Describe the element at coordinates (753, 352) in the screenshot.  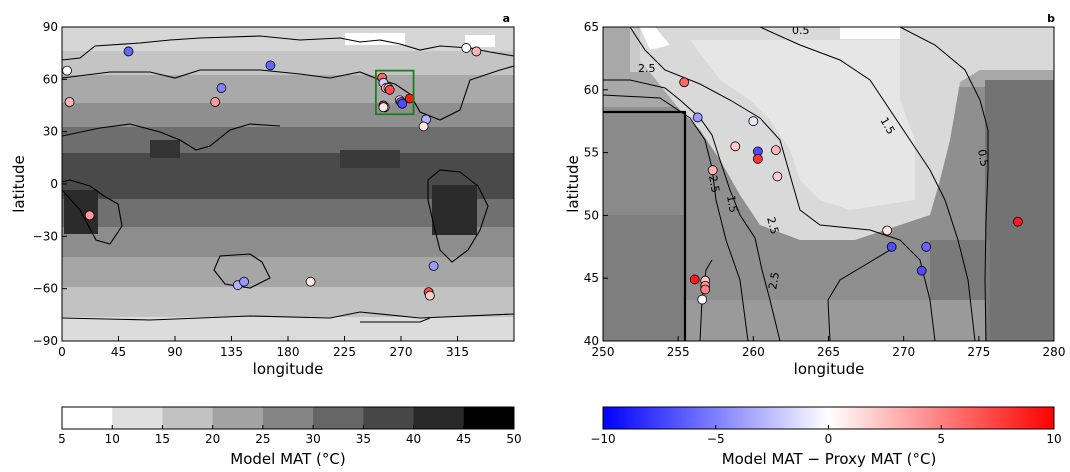
I see `x-tick-label: 260` at that location.